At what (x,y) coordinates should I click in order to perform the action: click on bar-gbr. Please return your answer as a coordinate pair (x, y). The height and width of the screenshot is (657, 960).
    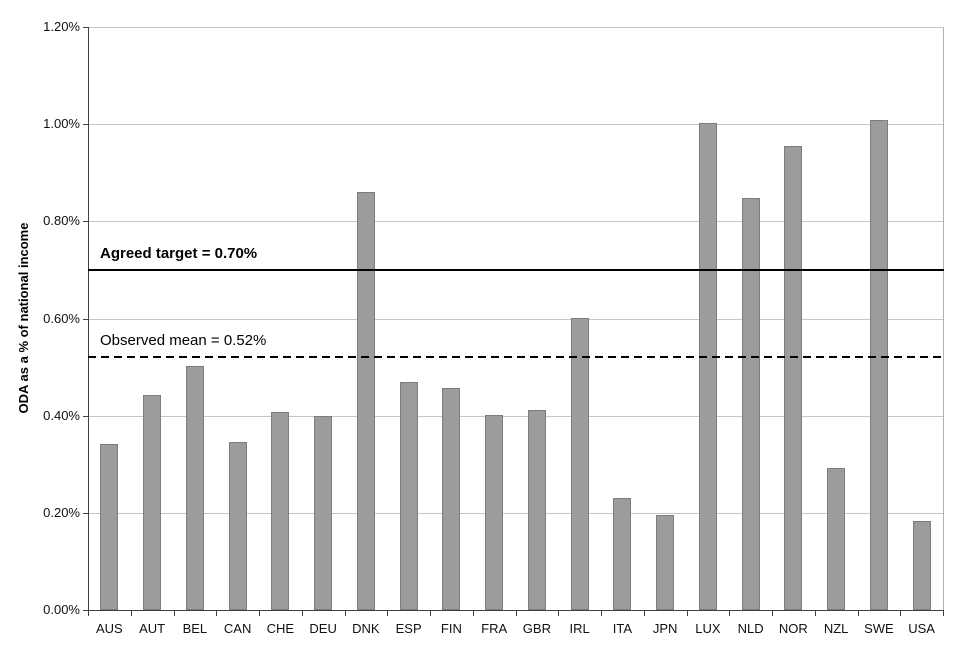
    Looking at the image, I should click on (536, 509).